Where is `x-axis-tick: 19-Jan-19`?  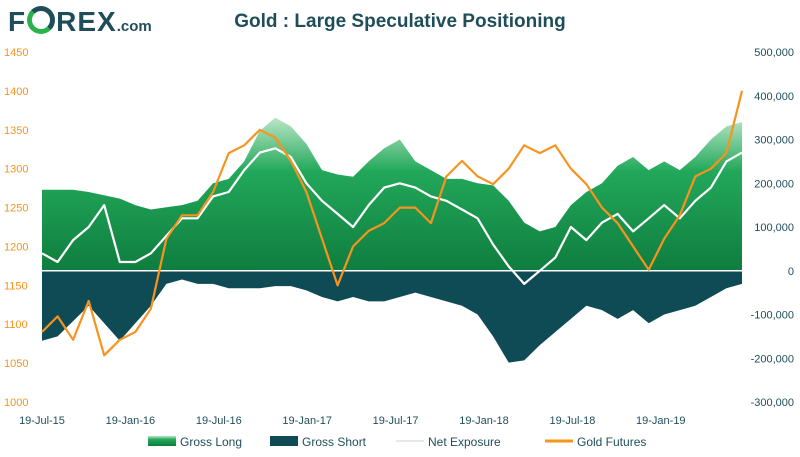 x-axis-tick: 19-Jan-19 is located at coordinates (661, 421).